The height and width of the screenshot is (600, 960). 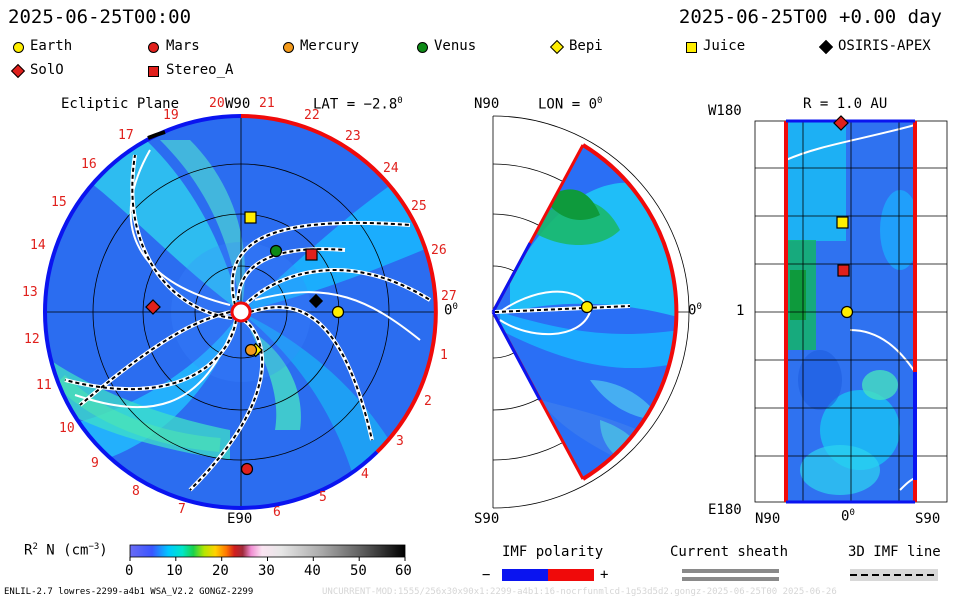 What do you see at coordinates (312, 115) in the screenshot?
I see `carrington-tick: 22` at bounding box center [312, 115].